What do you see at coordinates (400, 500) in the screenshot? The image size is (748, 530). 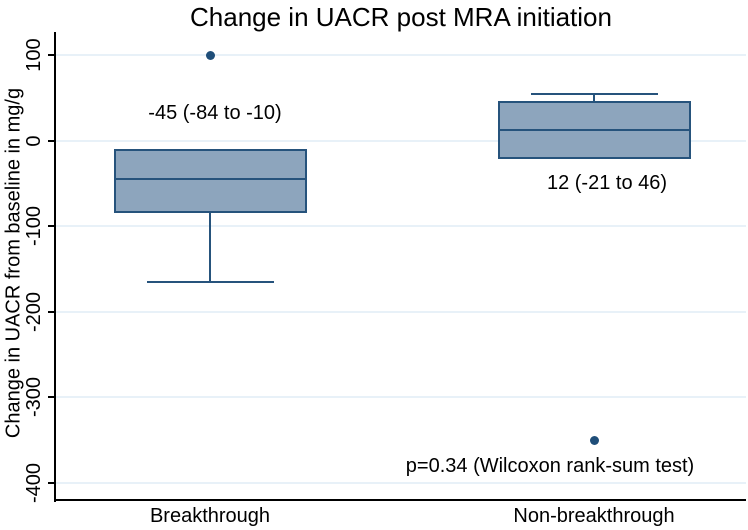 I see `x-axis-line` at bounding box center [400, 500].